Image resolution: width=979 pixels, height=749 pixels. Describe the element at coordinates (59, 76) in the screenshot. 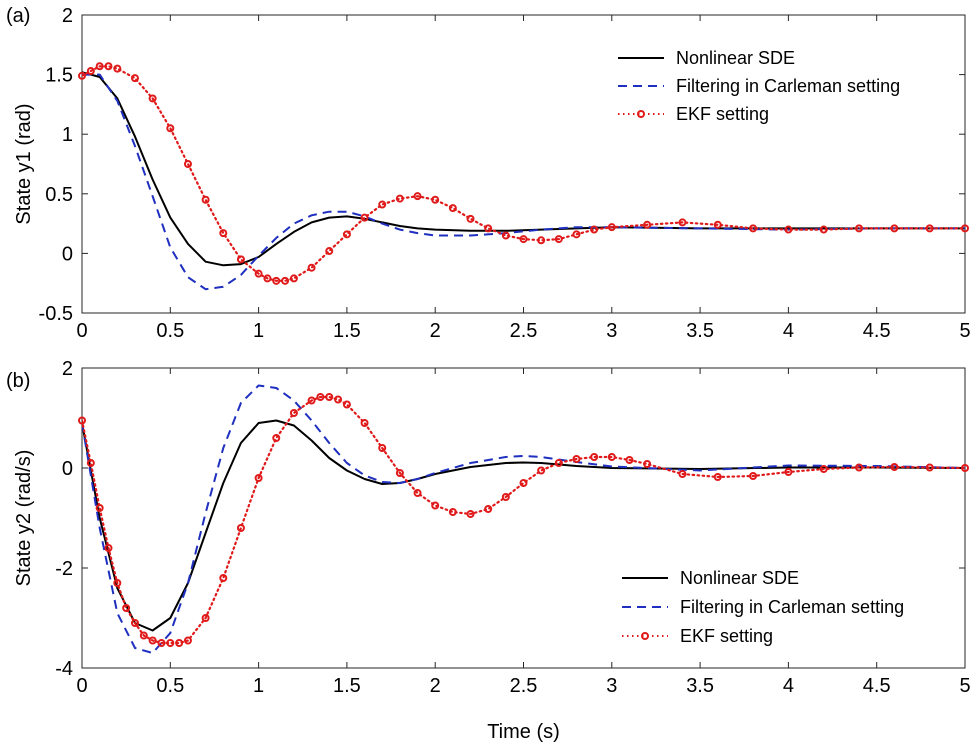

I see `y-tick-label: 1.5` at that location.